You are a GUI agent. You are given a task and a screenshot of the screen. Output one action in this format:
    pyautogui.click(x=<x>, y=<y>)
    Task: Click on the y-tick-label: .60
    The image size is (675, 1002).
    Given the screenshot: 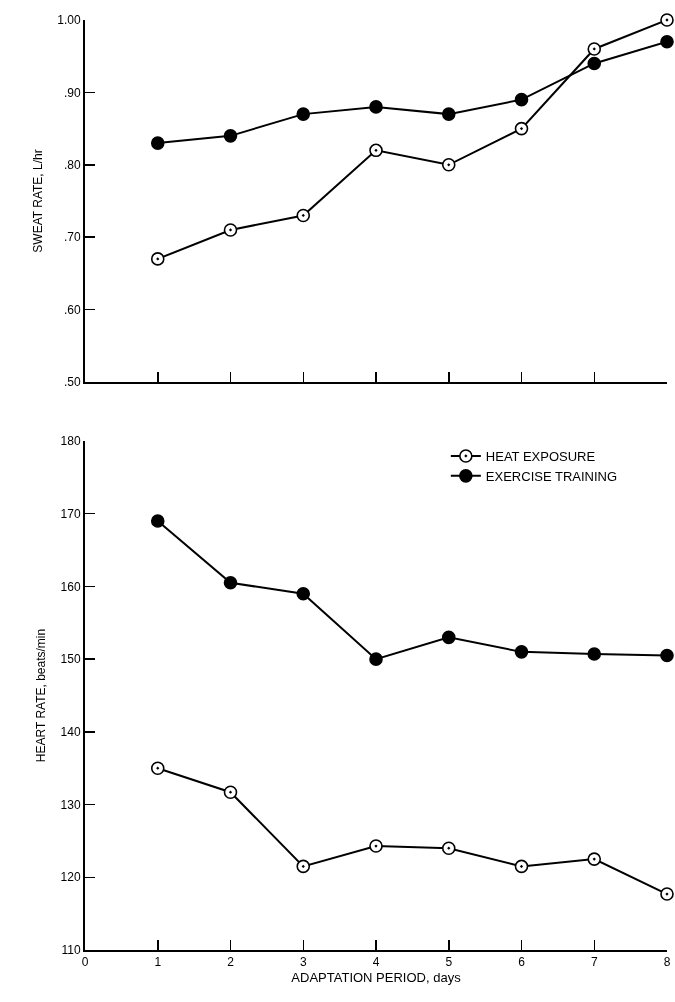 What is the action you would take?
    pyautogui.click(x=72, y=309)
    